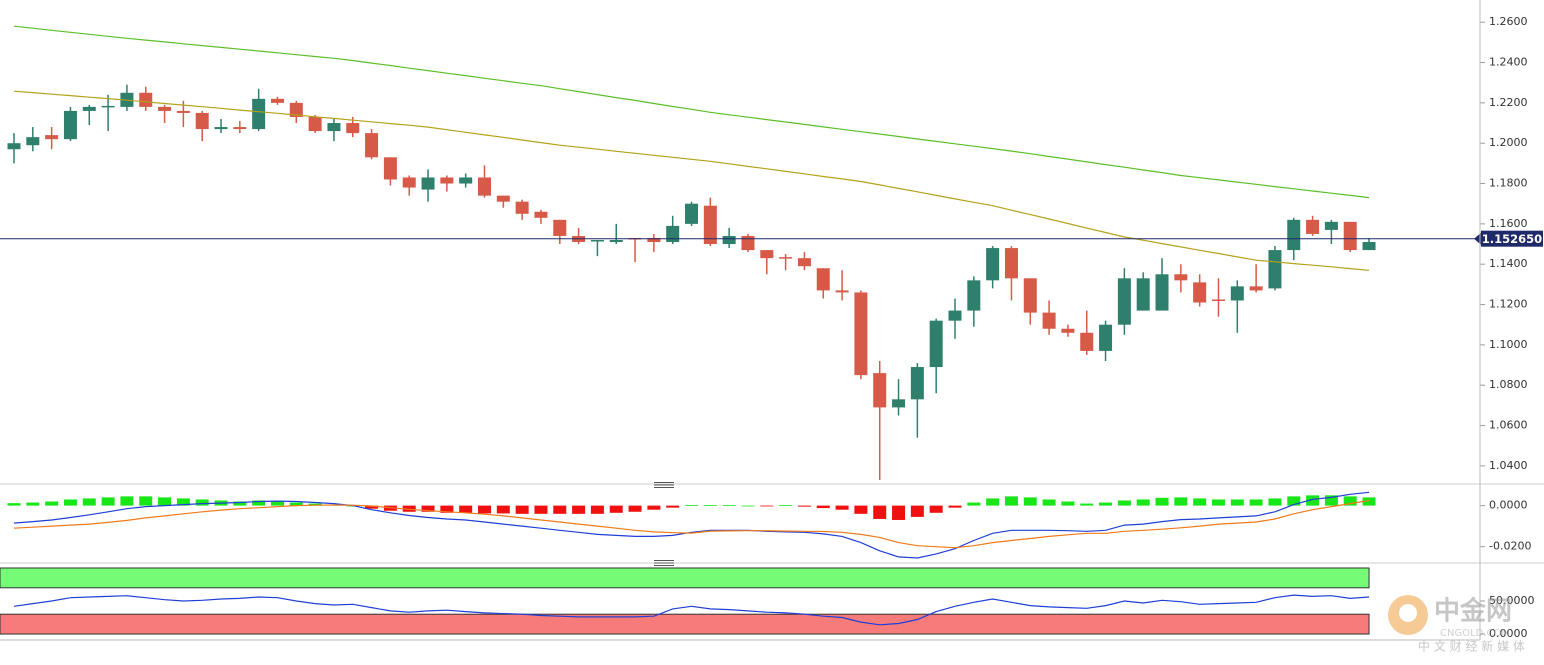 The image size is (1544, 665). What do you see at coordinates (1512, 600) in the screenshot?
I see `y-tick-label: 50.0000` at bounding box center [1512, 600].